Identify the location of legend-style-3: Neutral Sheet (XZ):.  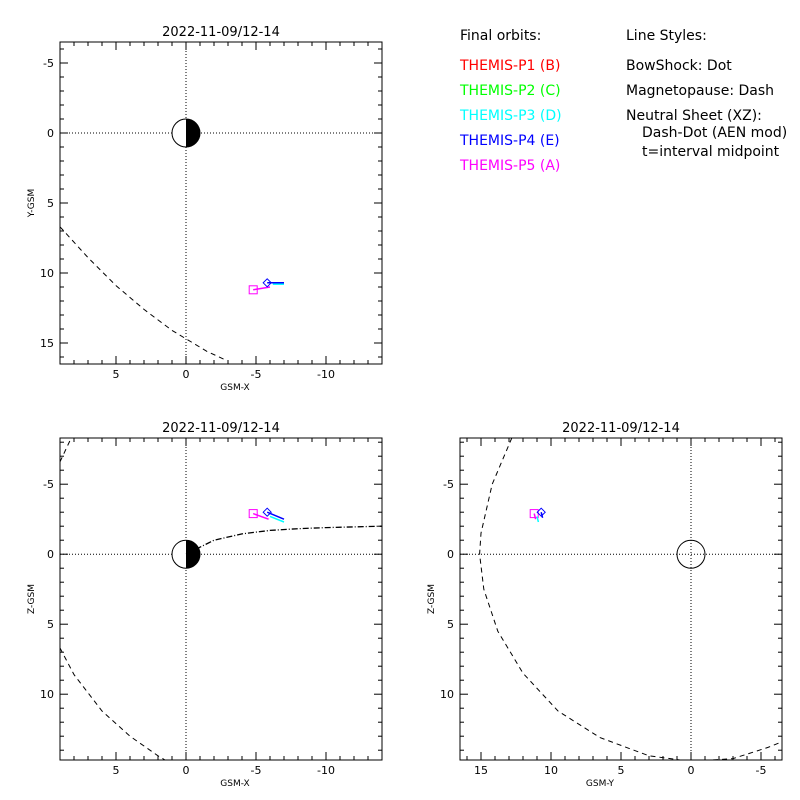
(694, 116).